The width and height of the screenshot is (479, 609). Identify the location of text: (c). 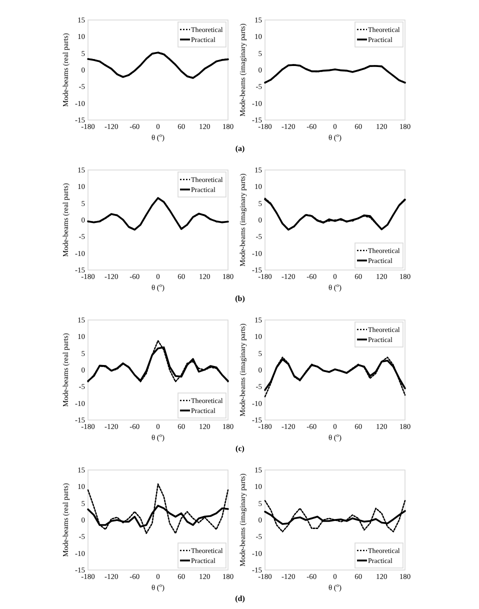
(240, 448).